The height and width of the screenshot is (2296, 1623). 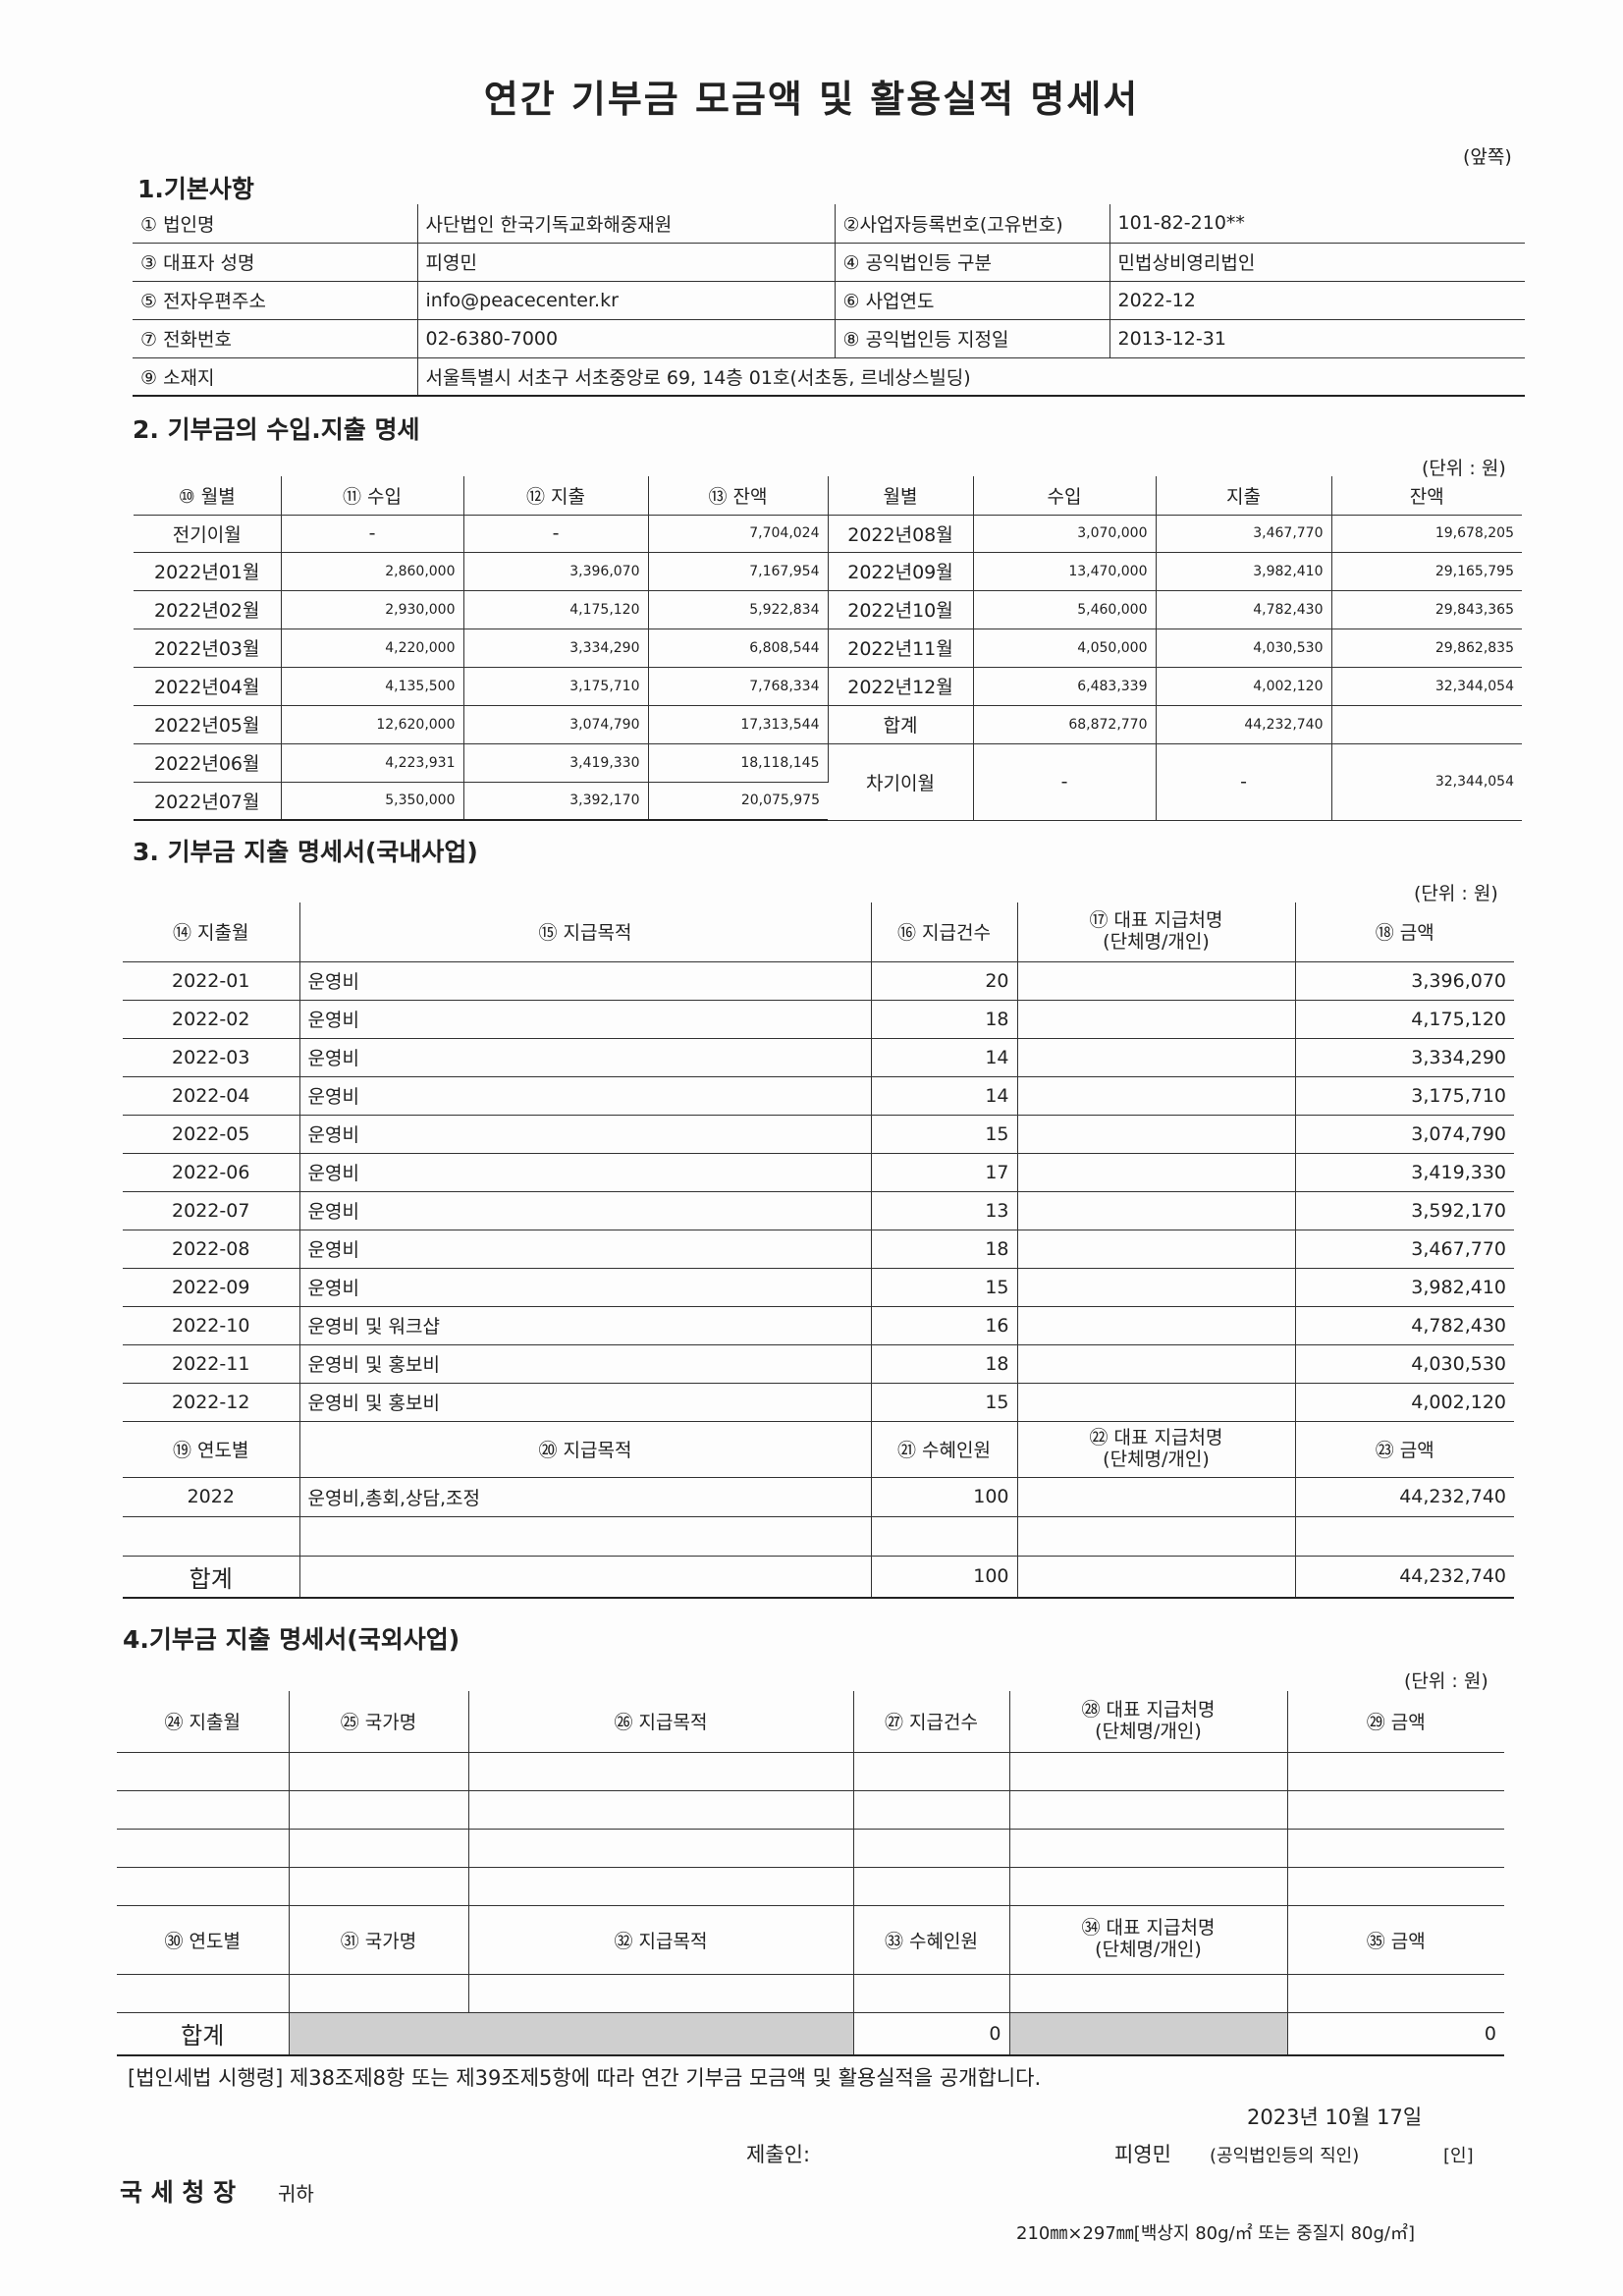 I want to click on table-cell: 2022-03, so click(x=212, y=1057).